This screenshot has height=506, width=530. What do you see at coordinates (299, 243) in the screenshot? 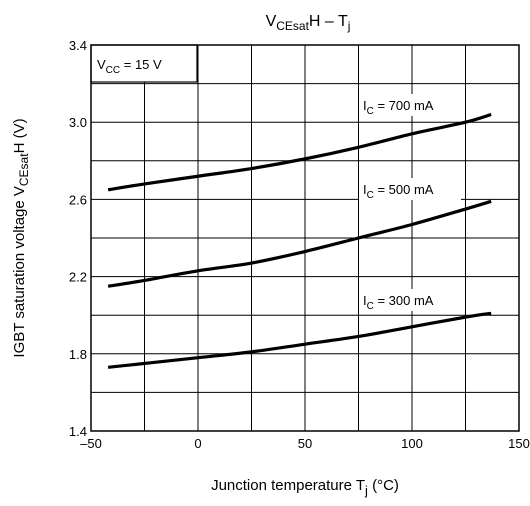
I see `curve-ic-500ma` at bounding box center [299, 243].